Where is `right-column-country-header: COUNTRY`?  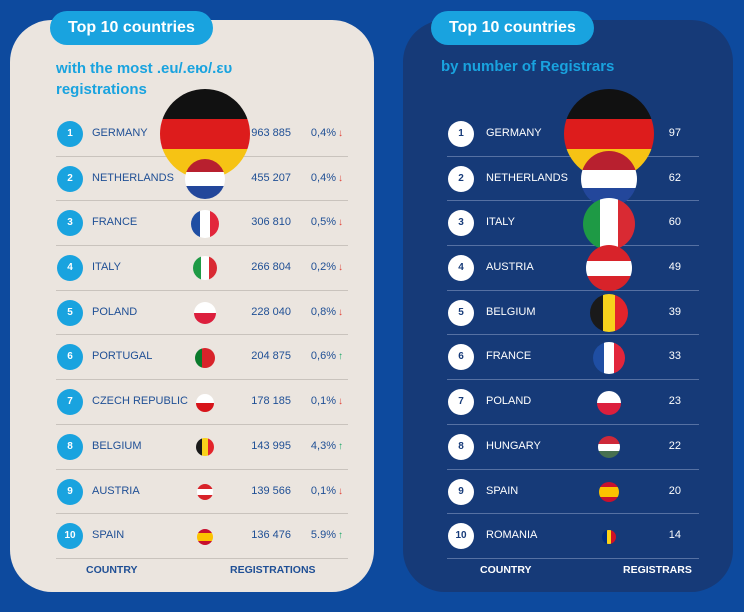 right-column-country-header: COUNTRY is located at coordinates (506, 570).